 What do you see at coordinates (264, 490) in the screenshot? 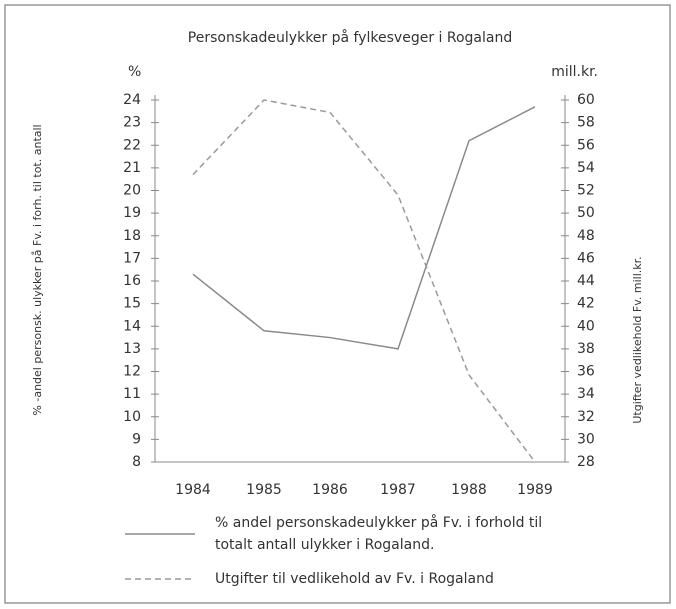
I see `x-tick-label: 1985` at bounding box center [264, 490].